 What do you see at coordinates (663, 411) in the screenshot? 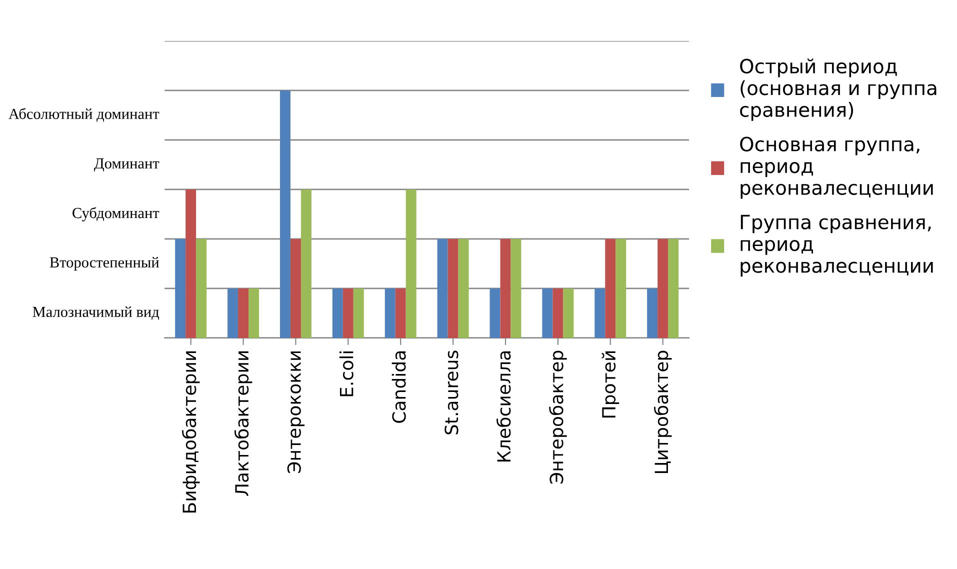
I see `x-tick-label: Цитробактер` at bounding box center [663, 411].